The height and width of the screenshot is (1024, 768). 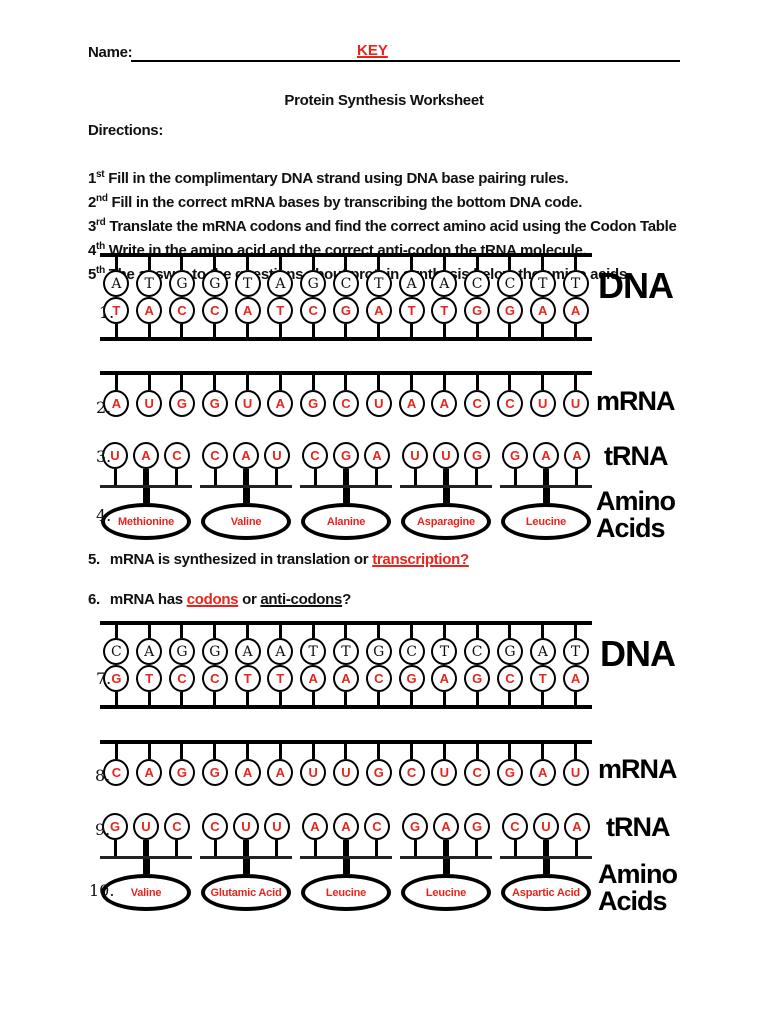 What do you see at coordinates (214, 403) in the screenshot?
I see `mrna-base-circle: G` at bounding box center [214, 403].